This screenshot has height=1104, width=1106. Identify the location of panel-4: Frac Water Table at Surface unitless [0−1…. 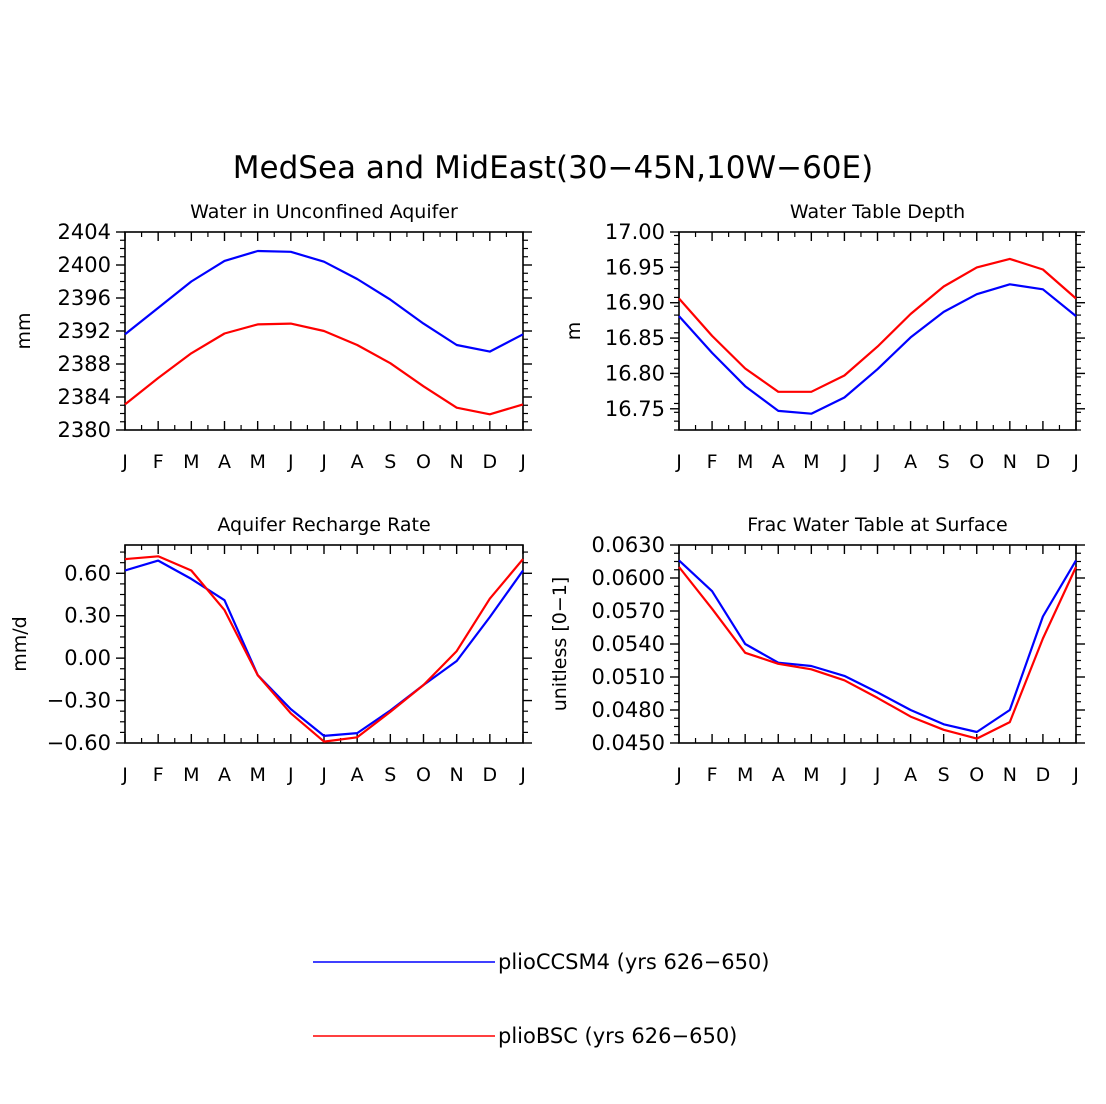
(817, 650).